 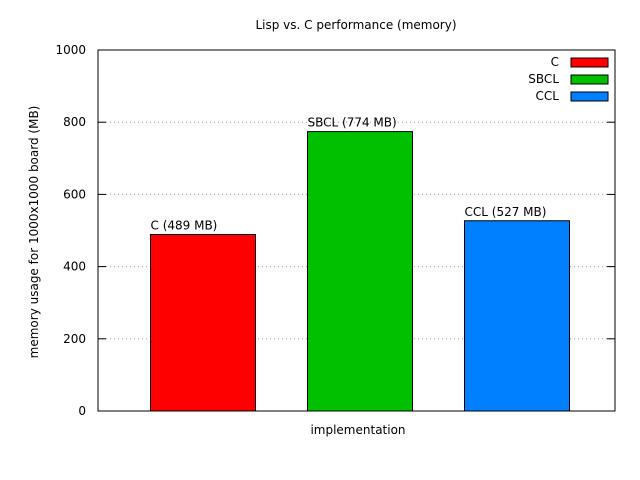 What do you see at coordinates (74, 267) in the screenshot?
I see `y-tick-label: 400` at bounding box center [74, 267].